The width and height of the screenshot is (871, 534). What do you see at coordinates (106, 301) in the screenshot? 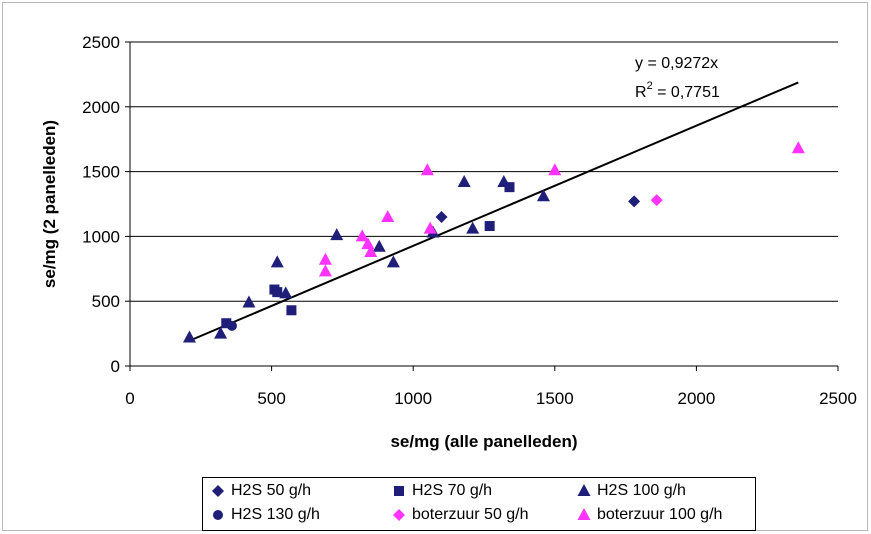
I see `y-tick-label: 500` at bounding box center [106, 301].